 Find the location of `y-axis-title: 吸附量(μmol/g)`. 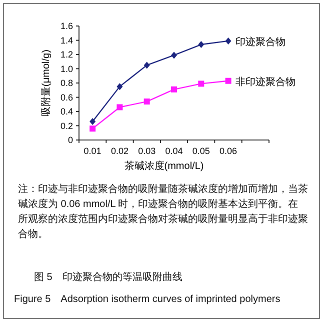

y-axis-title: 吸附量(μmol/g) is located at coordinates (46, 83).